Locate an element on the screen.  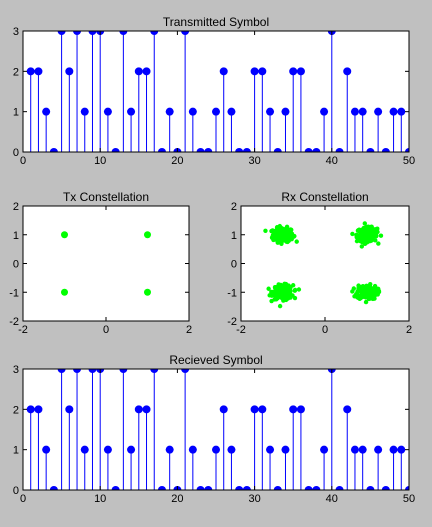
x-tick-label: 50 is located at coordinates (409, 499).